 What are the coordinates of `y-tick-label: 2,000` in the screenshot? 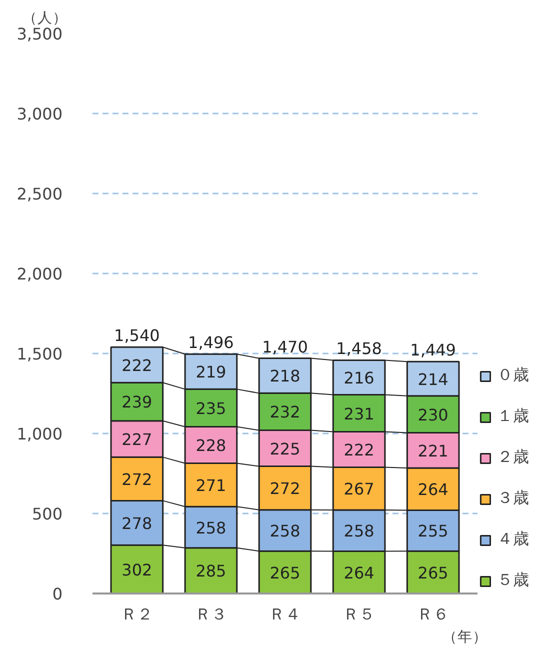 It's located at (39, 274).